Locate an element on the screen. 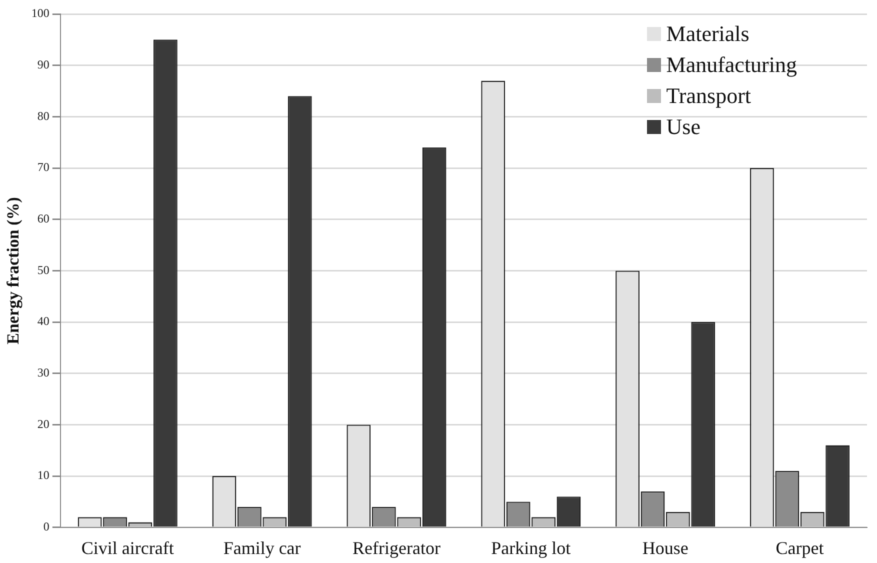 Image resolution: width=877 pixels, height=563 pixels. y-tick-label: 90 is located at coordinates (43, 64).